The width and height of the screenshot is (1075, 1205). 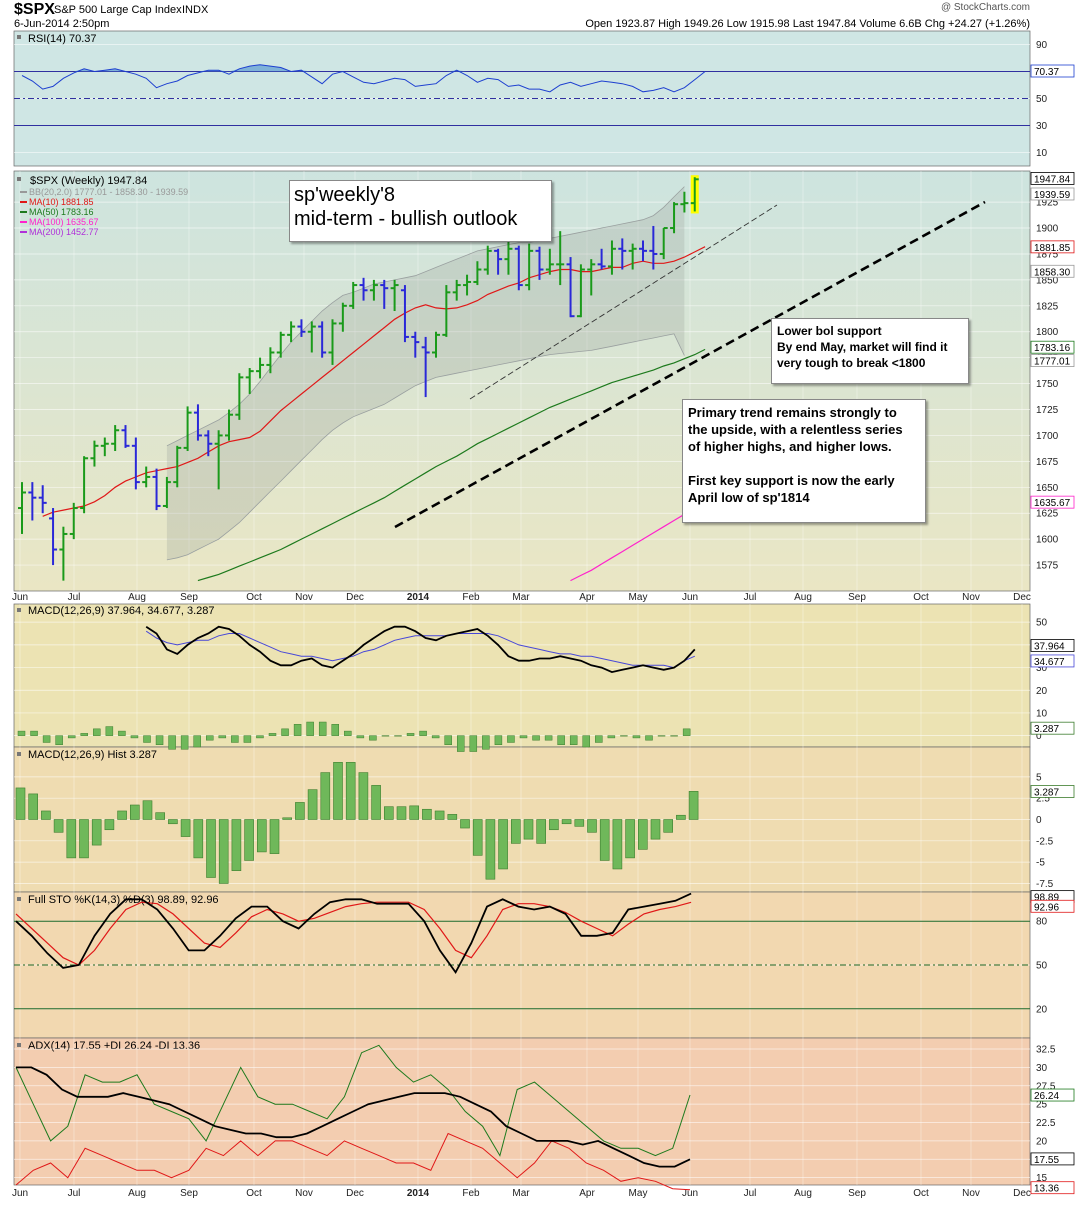 I want to click on stochastic-tick-label: 20, so click(x=1042, y=1009).